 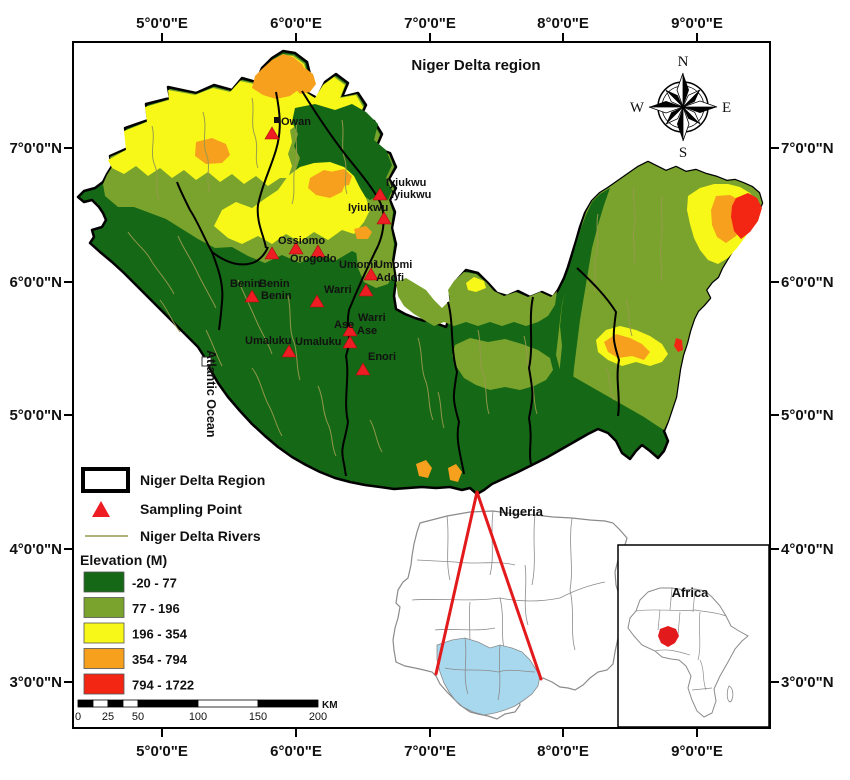 What do you see at coordinates (35, 682) in the screenshot?
I see `y-axis-label-left: 3°0'0"N` at bounding box center [35, 682].